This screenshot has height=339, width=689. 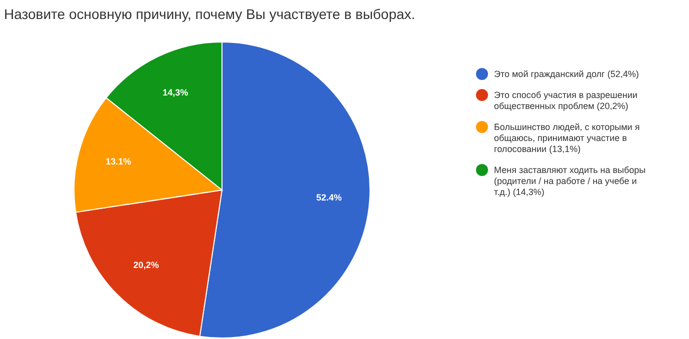 I want to click on legend-label: Большинство людей, с которыми я общаюсь, принимают участие в голосовании (13,1%), so click(x=567, y=138).